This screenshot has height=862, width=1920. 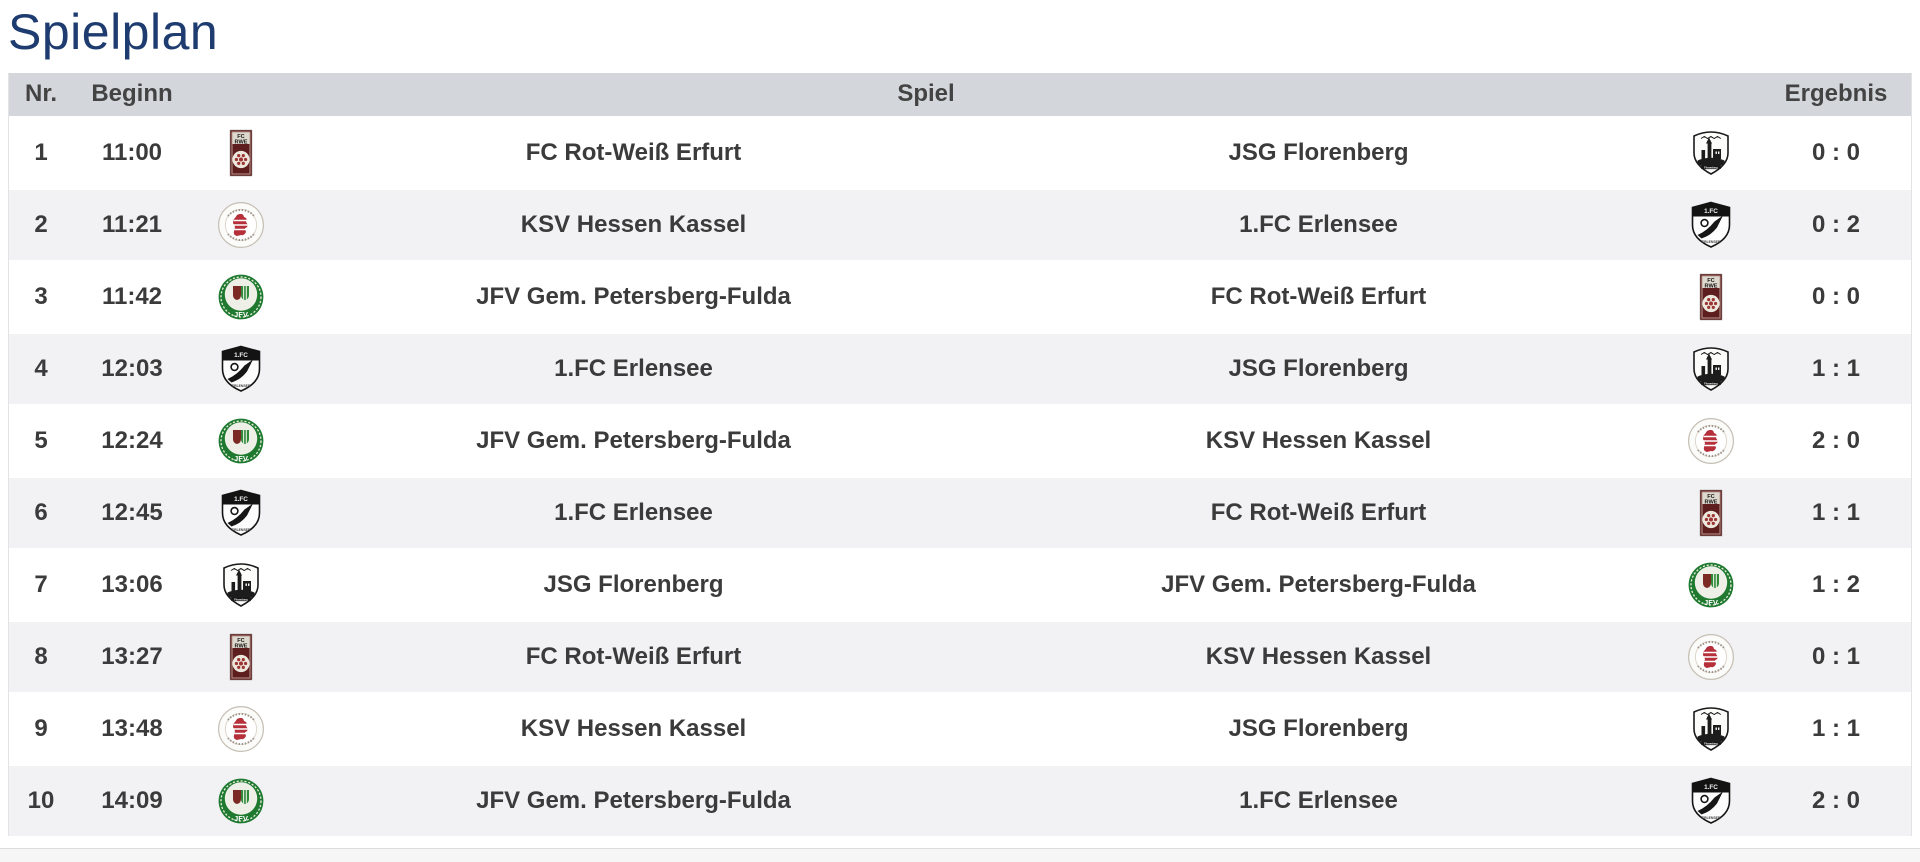 I want to click on column-header-nr: Nr., so click(x=40, y=93).